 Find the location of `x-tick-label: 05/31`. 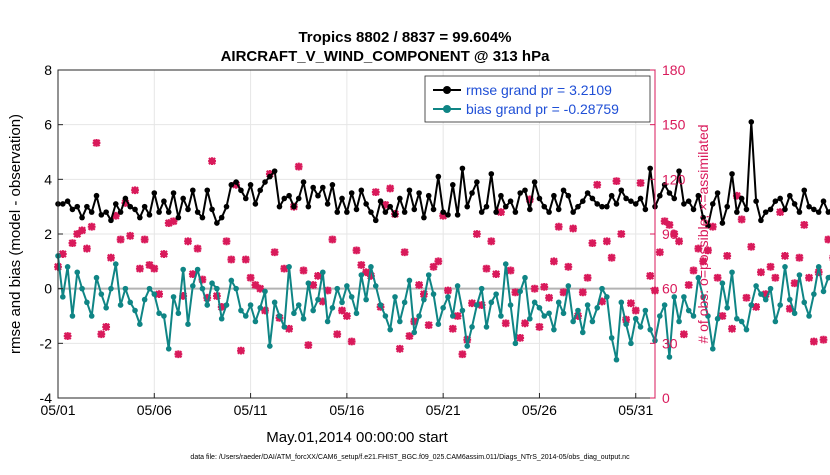

x-tick-label: 05/31 is located at coordinates (635, 410).